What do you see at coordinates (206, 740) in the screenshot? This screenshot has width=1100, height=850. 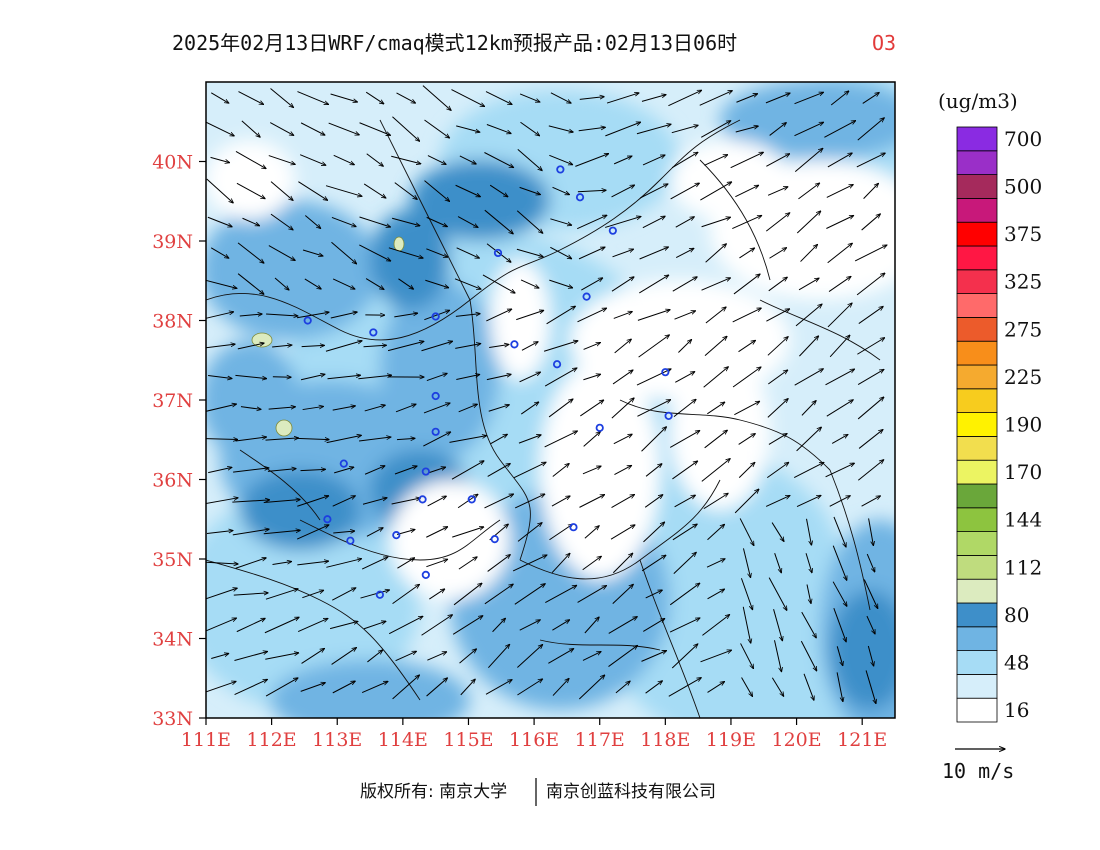 I see `x-tick-label: 111E` at bounding box center [206, 740].